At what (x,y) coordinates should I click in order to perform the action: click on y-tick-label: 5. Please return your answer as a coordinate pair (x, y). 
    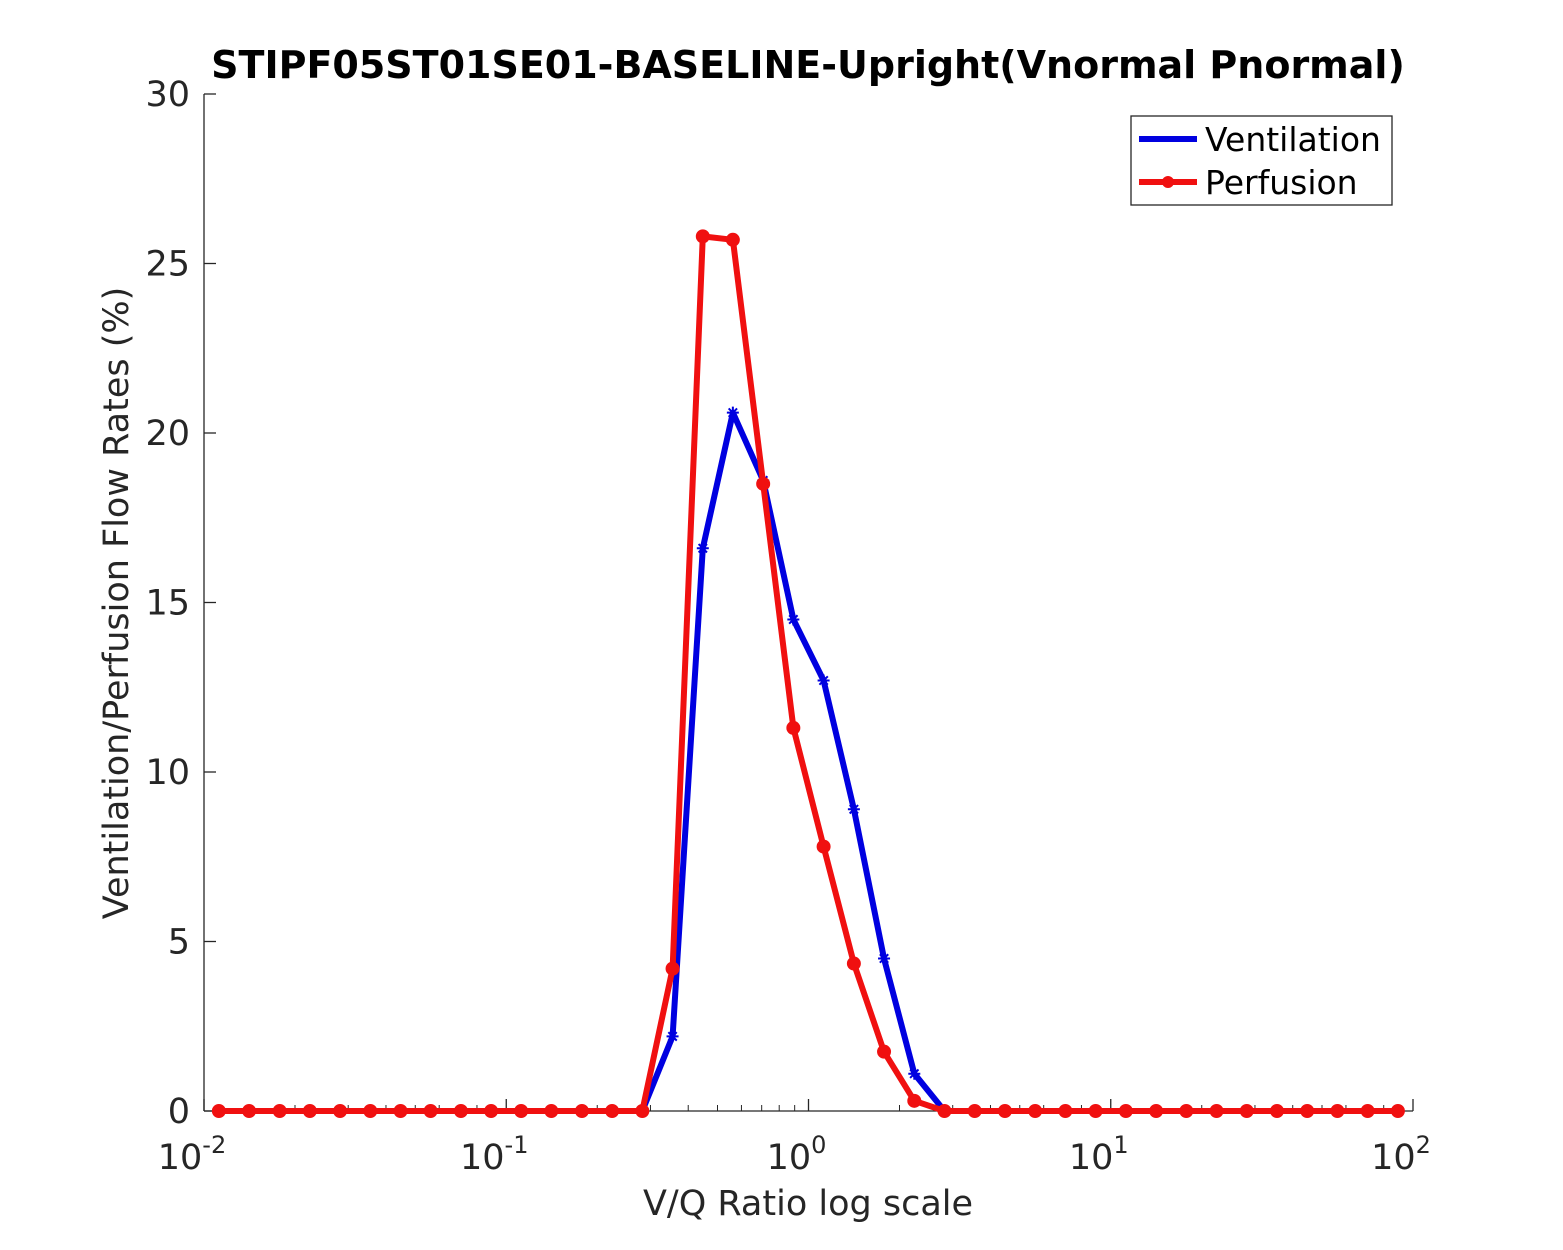
    Looking at the image, I should click on (179, 943).